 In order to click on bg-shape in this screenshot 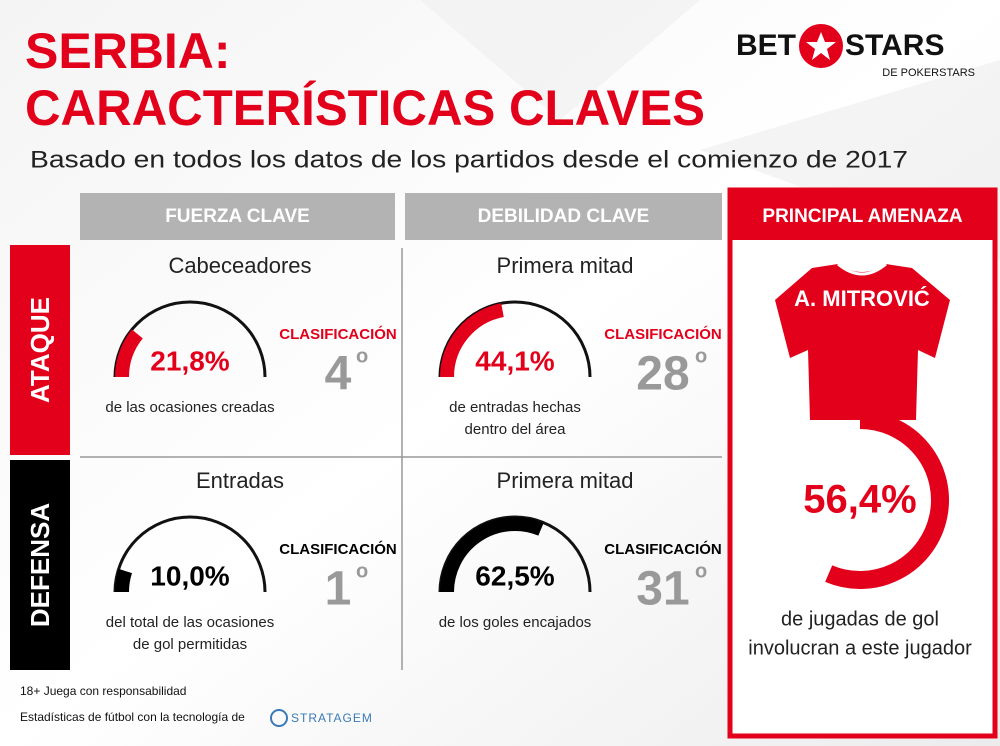, I will do `click(560, 60)`.